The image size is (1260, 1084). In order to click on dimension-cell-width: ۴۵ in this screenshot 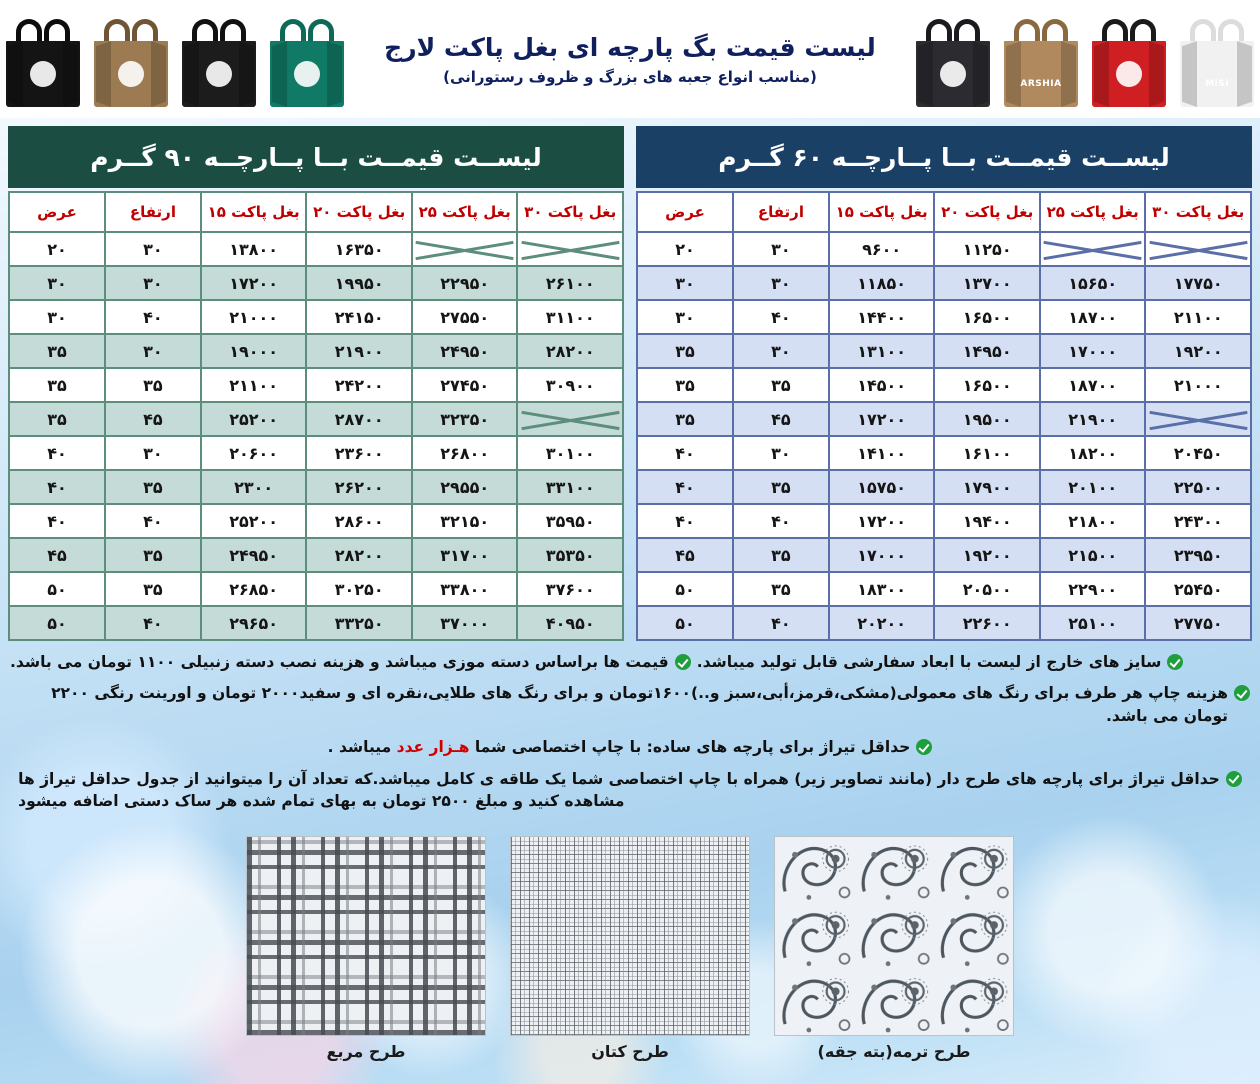, I will do `click(685, 555)`.